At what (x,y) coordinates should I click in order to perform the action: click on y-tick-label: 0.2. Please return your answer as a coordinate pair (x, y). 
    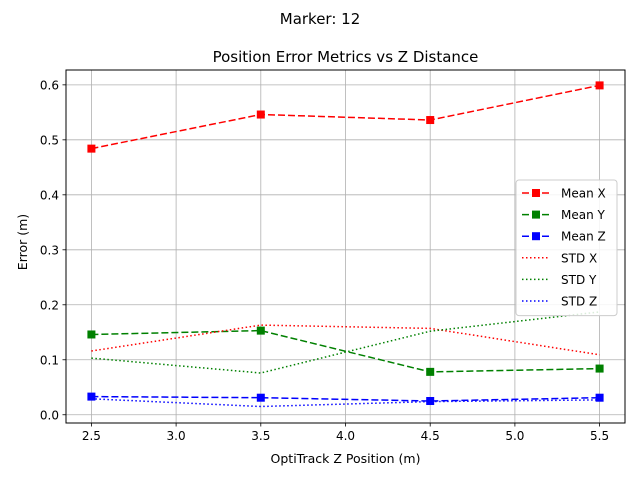
    Looking at the image, I should click on (49, 305).